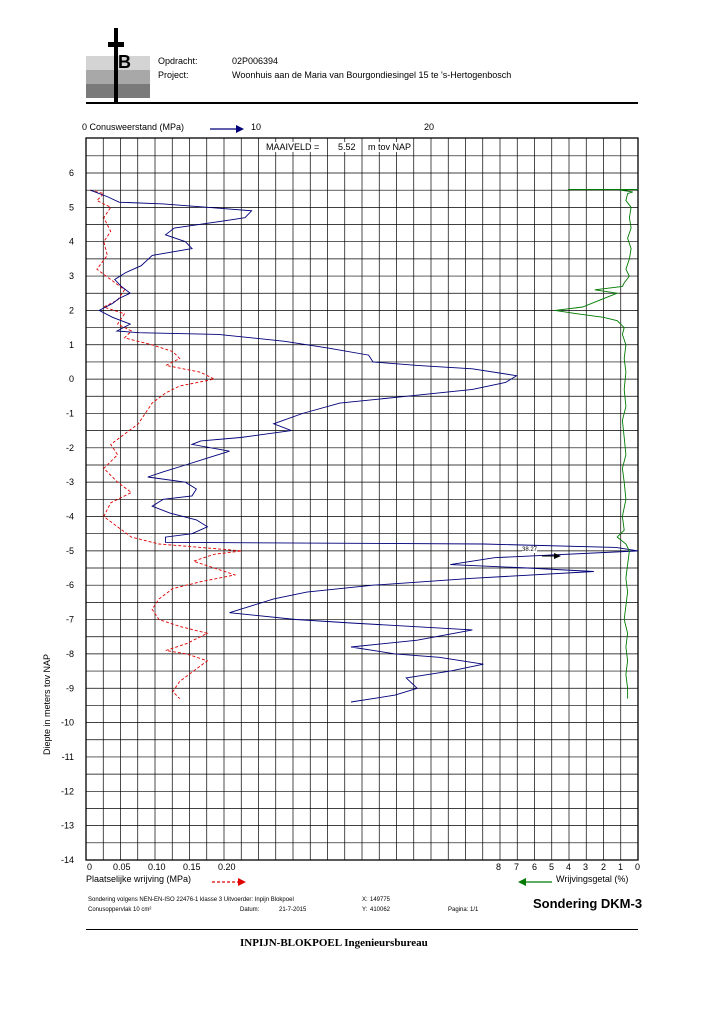 The width and height of the screenshot is (722, 1022). What do you see at coordinates (227, 867) in the screenshot?
I see `friction-tick-020: 0.20` at bounding box center [227, 867].